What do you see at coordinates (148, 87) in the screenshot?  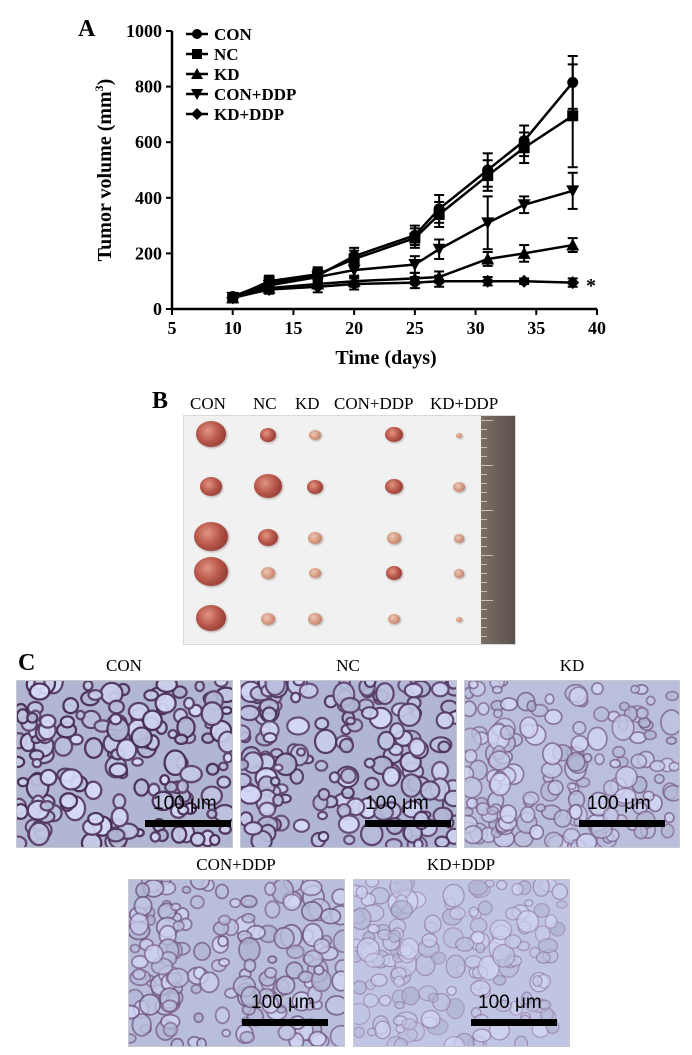 I see `y-tick-label: 800` at bounding box center [148, 87].